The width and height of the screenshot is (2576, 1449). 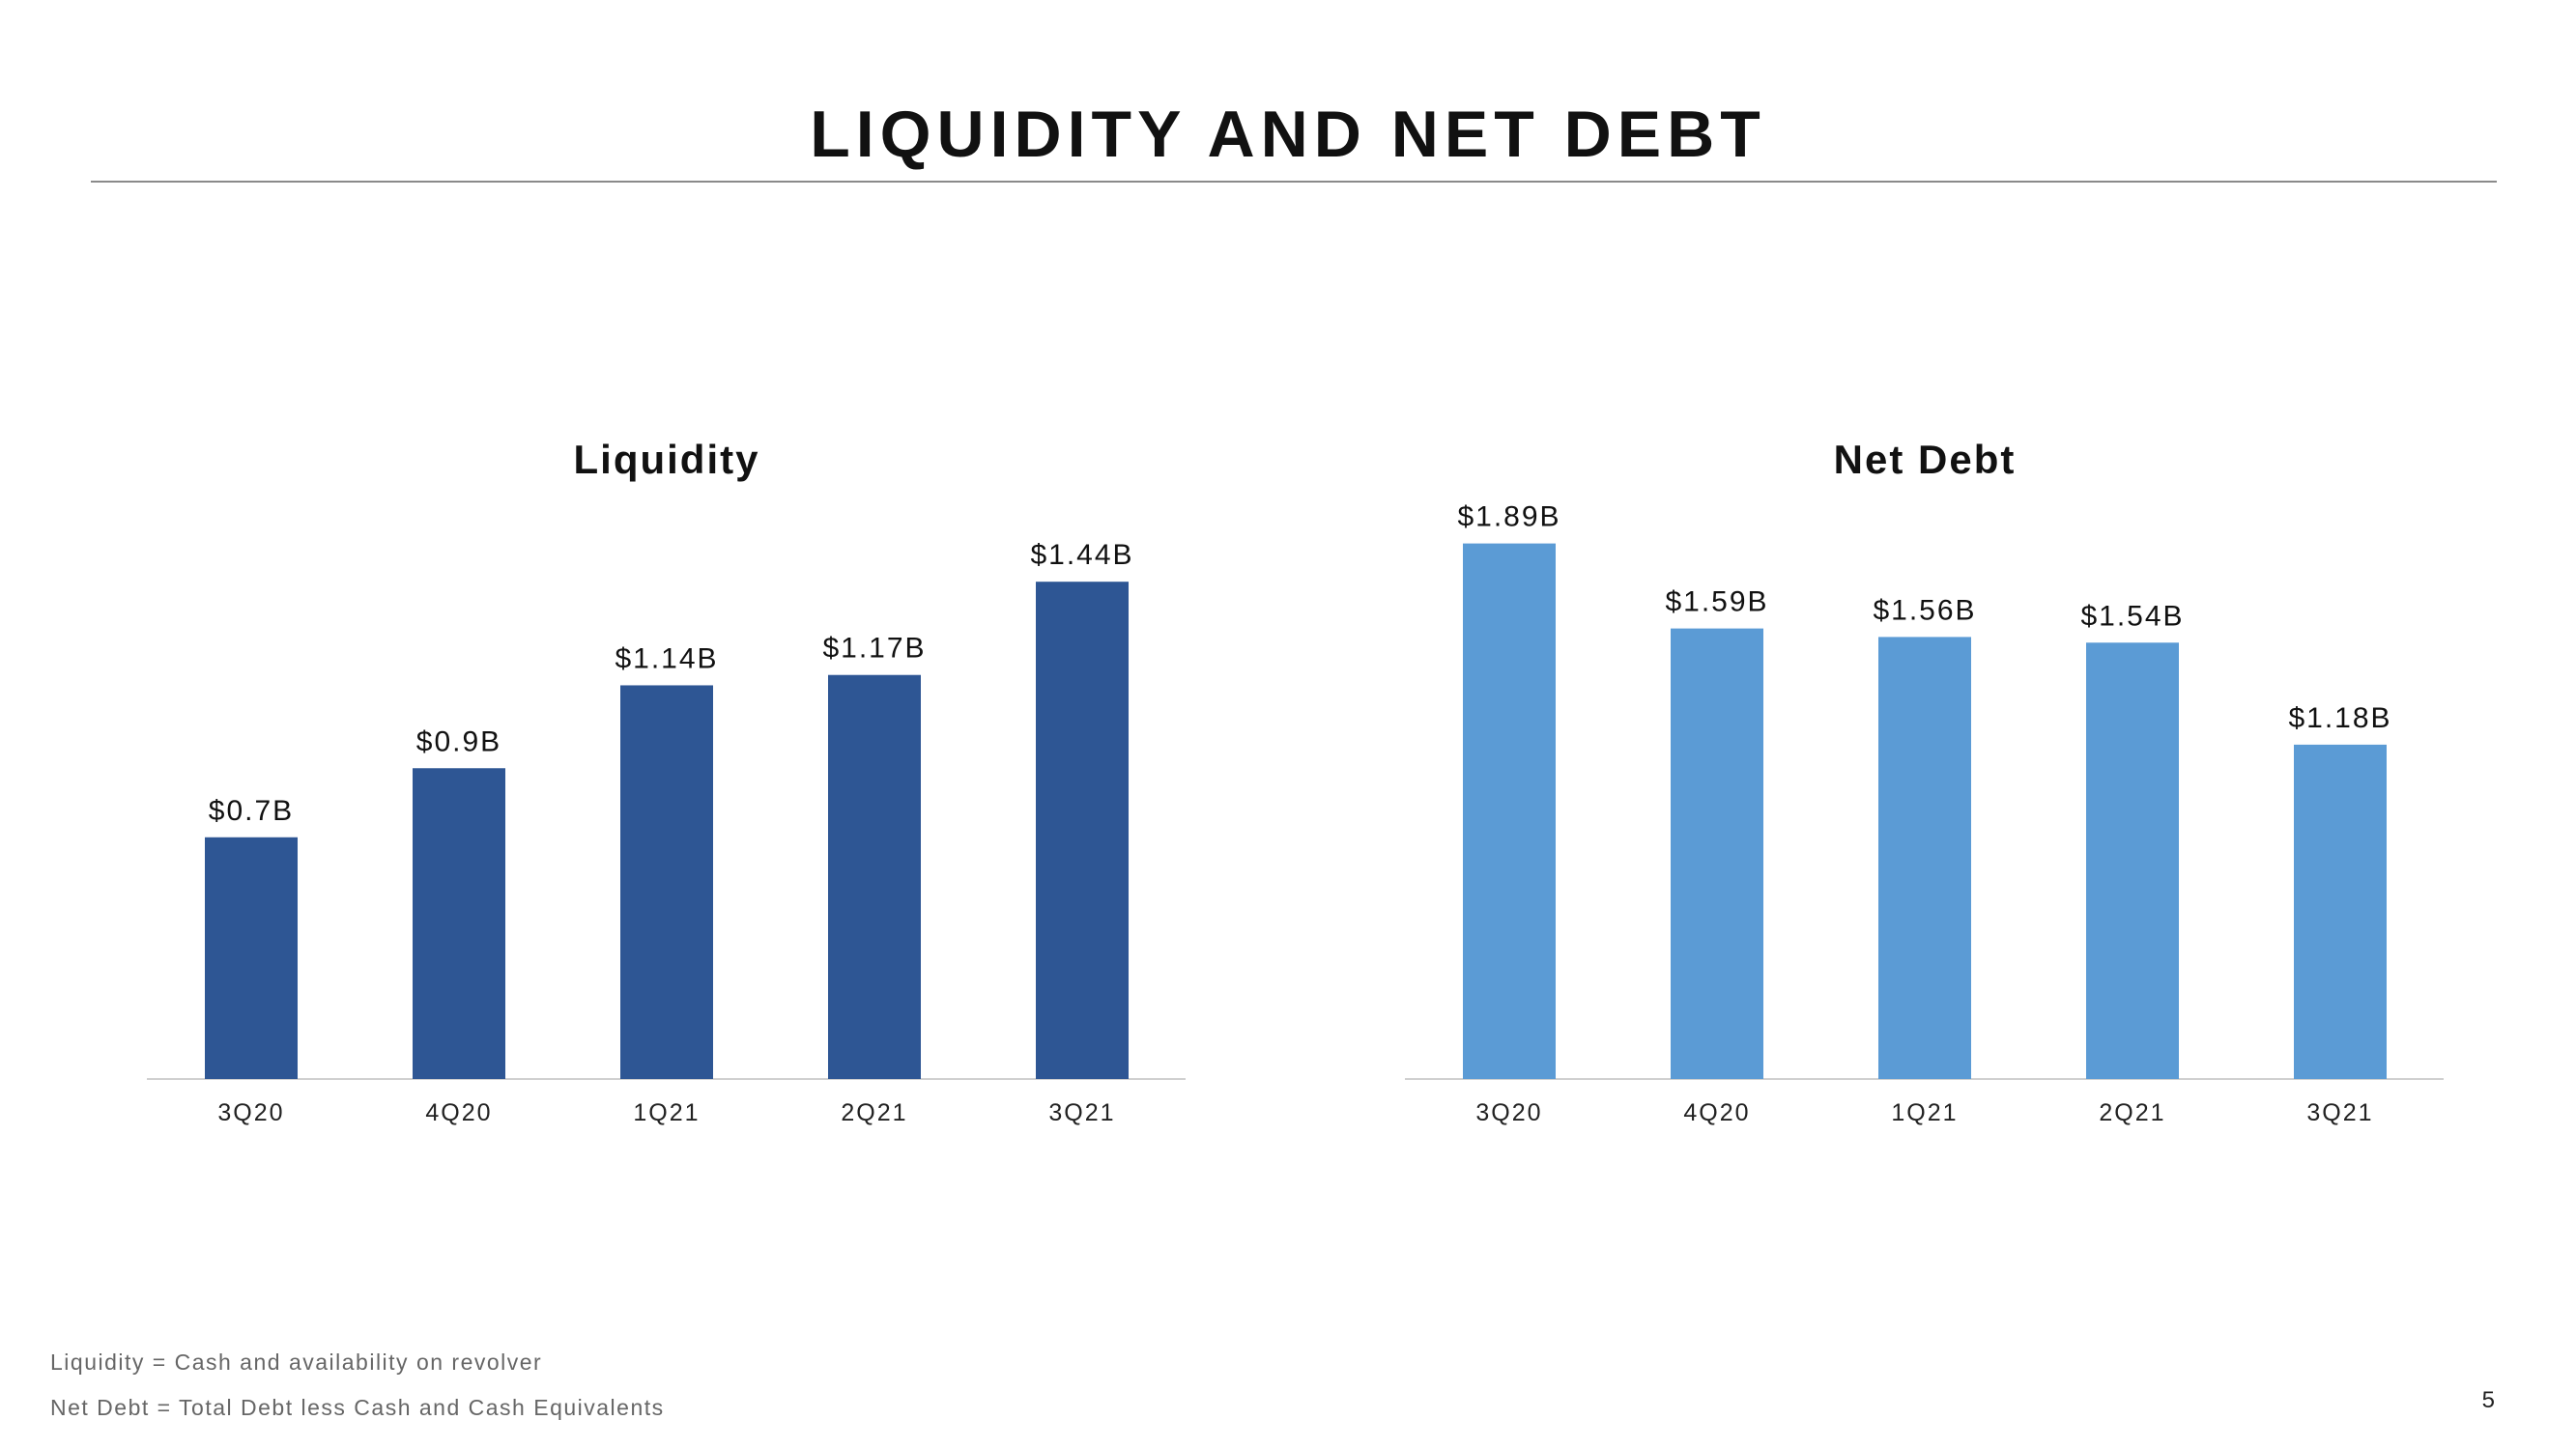 I want to click on liquidity-bar-3q20, so click(x=252, y=958).